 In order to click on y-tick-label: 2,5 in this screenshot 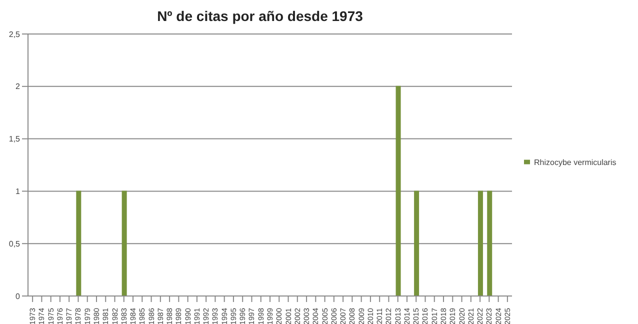, I will do `click(14, 34)`.